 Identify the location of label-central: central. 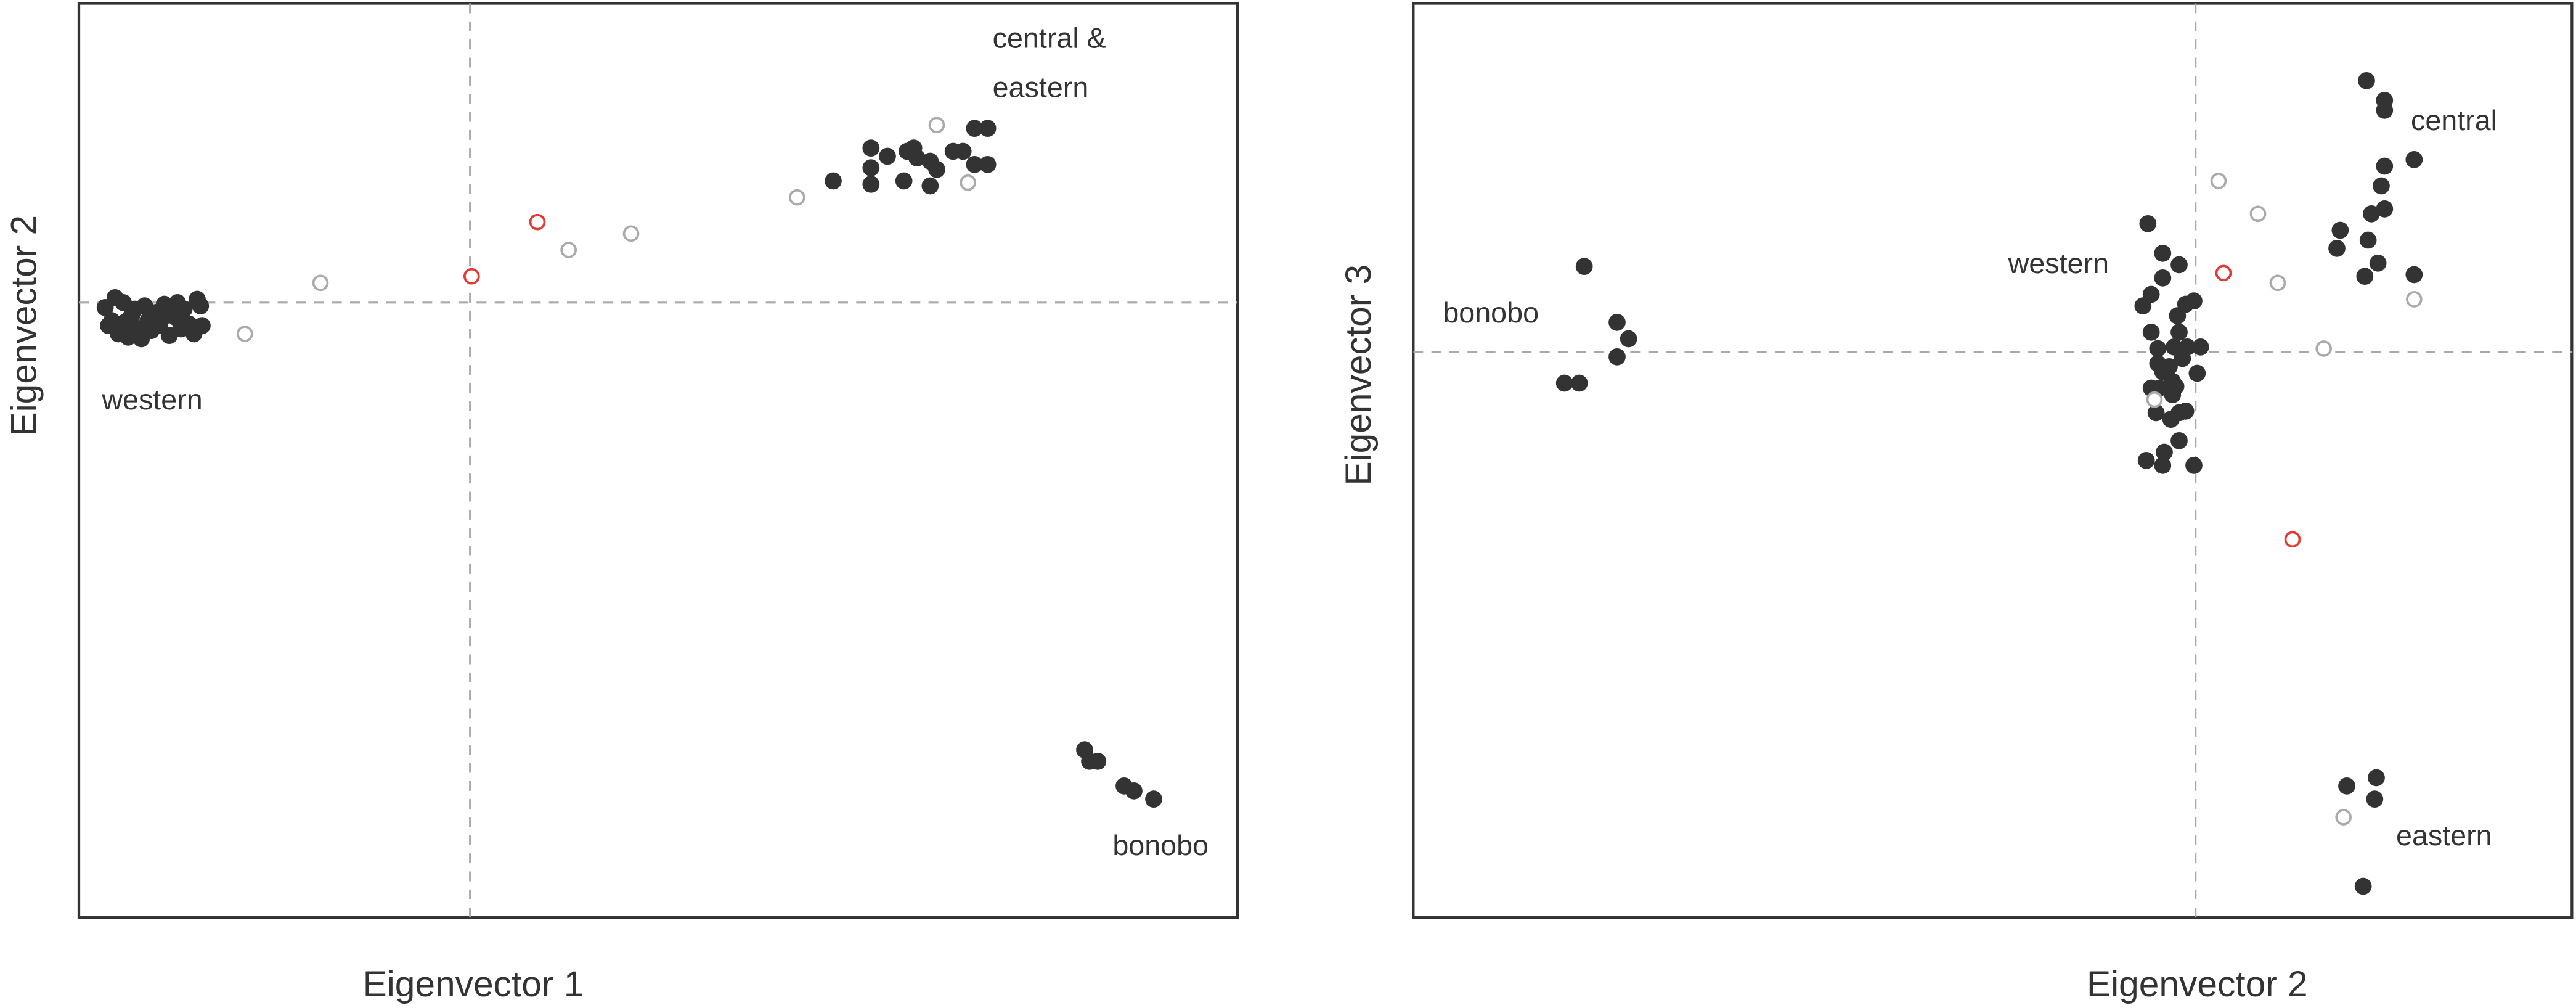
(2454, 120).